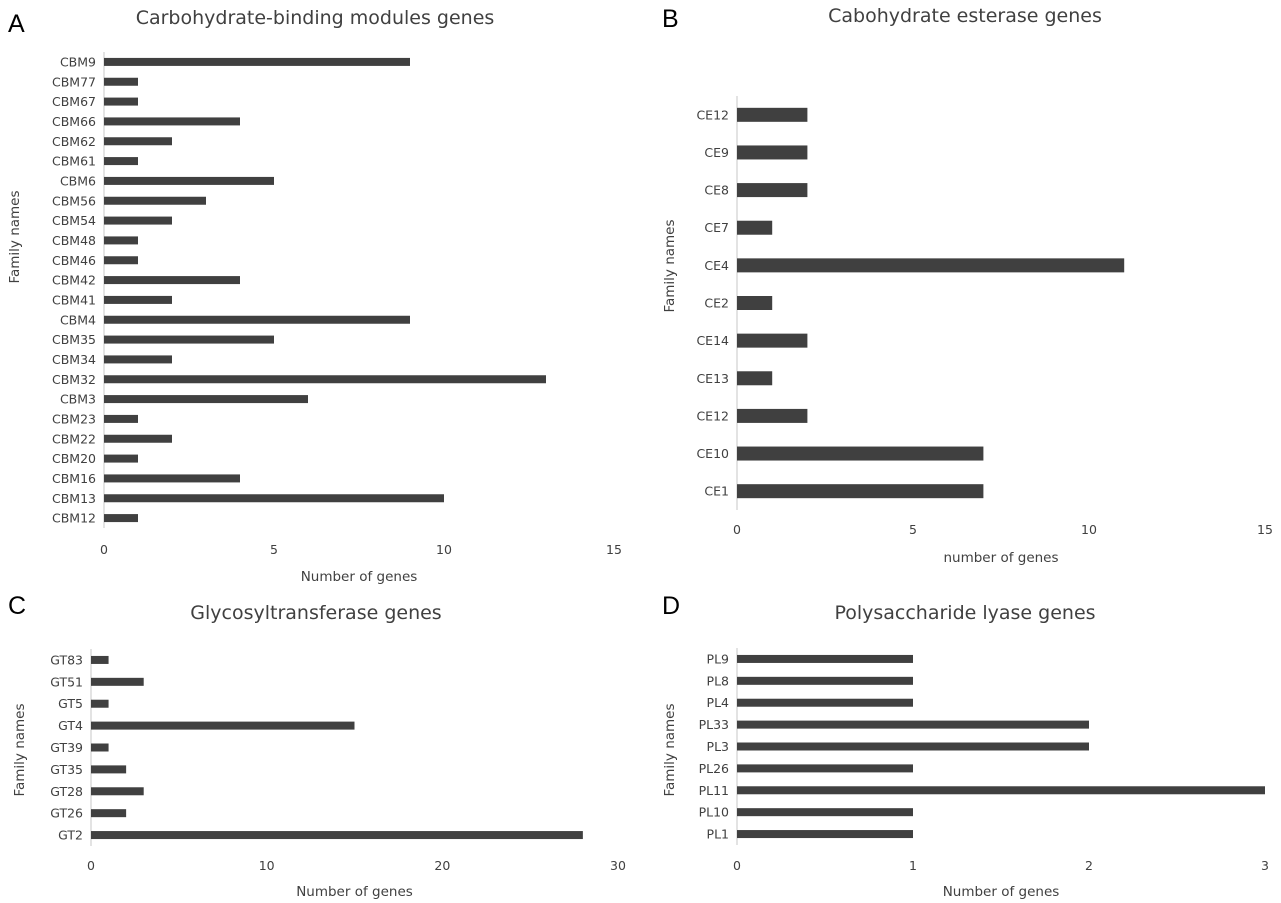 This screenshot has width=1281, height=903. Describe the element at coordinates (712, 114) in the screenshot. I see `y-tick-label: CE12` at that location.